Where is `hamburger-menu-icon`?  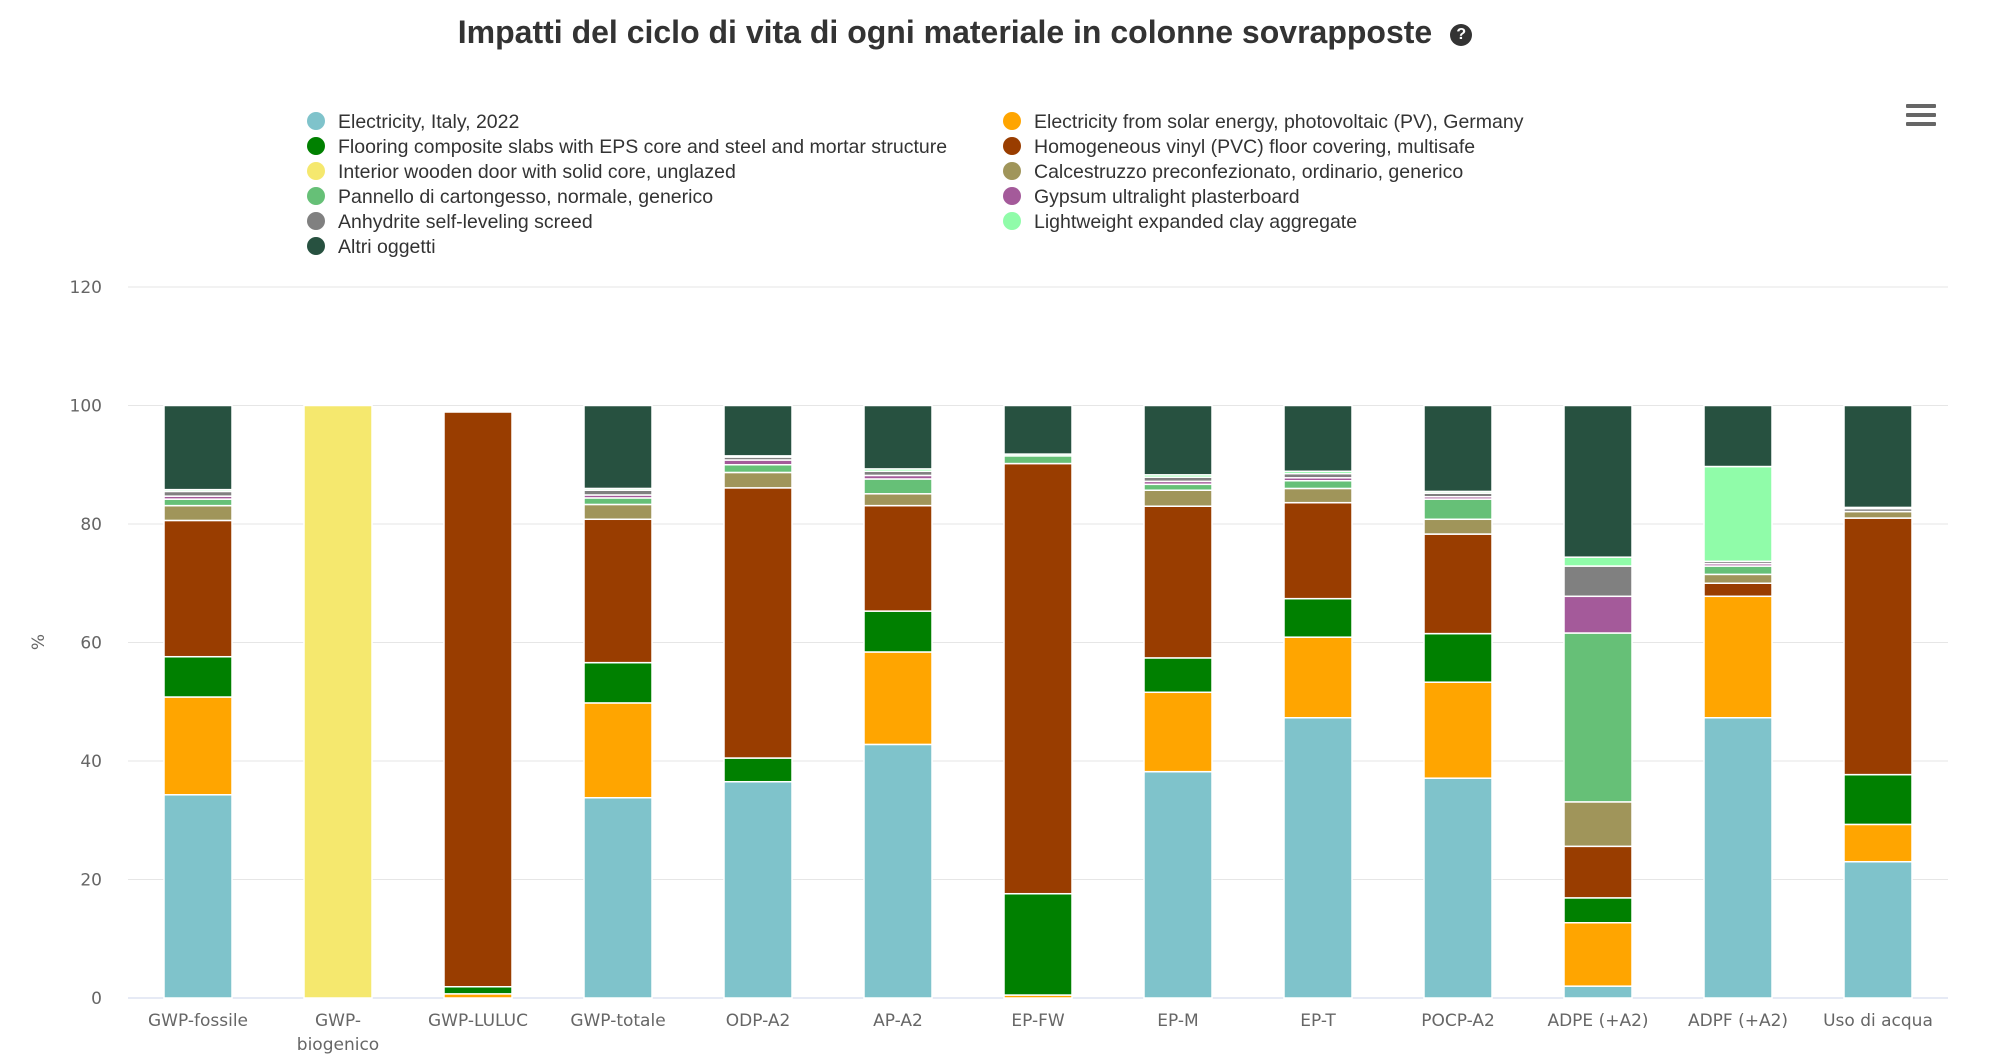 hamburger-menu-icon is located at coordinates (1921, 117).